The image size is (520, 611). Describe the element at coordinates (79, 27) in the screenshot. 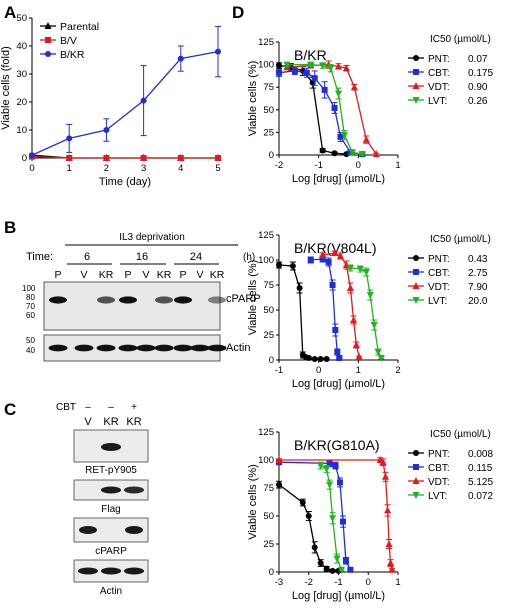

I see `legend-label-a-0: Parental` at that location.